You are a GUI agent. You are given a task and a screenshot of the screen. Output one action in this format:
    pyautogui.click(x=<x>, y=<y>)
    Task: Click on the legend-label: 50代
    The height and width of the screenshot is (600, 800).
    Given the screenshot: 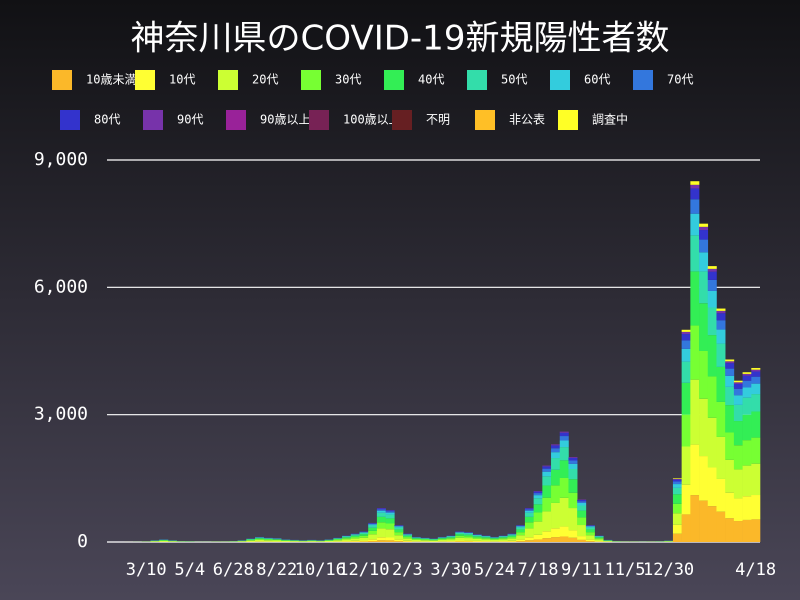 What is the action you would take?
    pyautogui.click(x=514, y=80)
    